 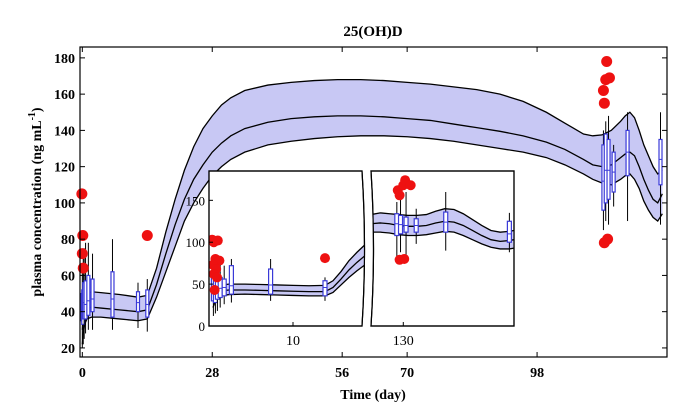 What do you see at coordinates (342, 373) in the screenshot?
I see `main-x-tick-label: 56` at bounding box center [342, 373].